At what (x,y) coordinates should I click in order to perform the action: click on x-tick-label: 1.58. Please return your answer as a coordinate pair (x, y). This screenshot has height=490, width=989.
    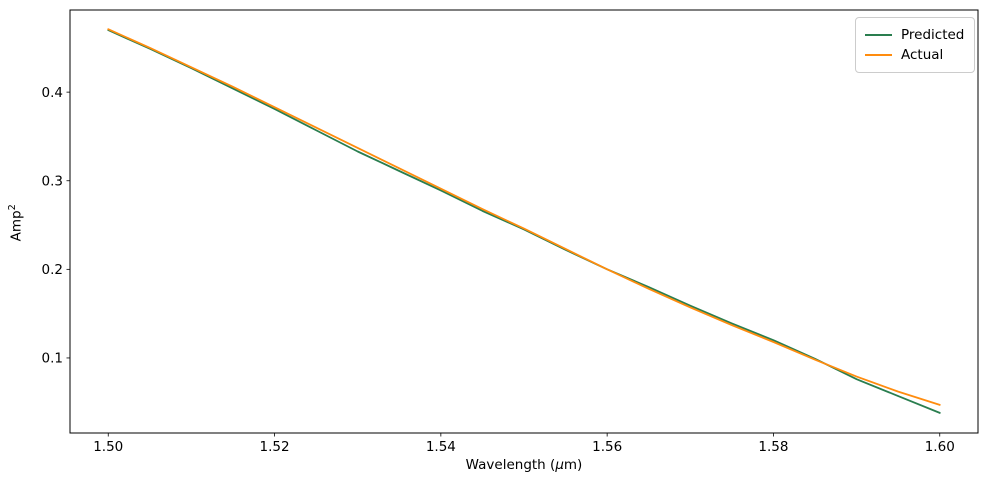
    Looking at the image, I should click on (773, 447).